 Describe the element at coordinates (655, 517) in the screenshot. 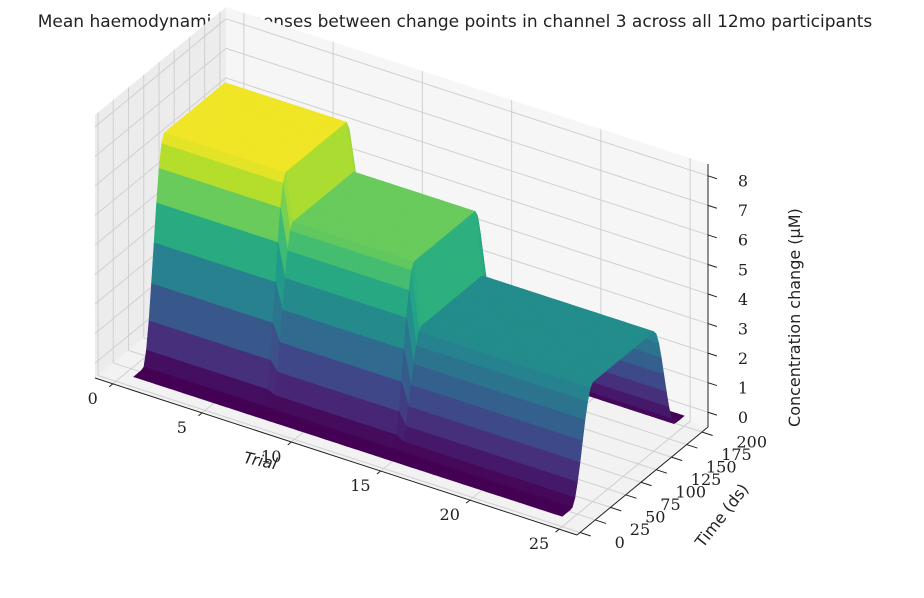

I see `y-tick-label: 50` at that location.